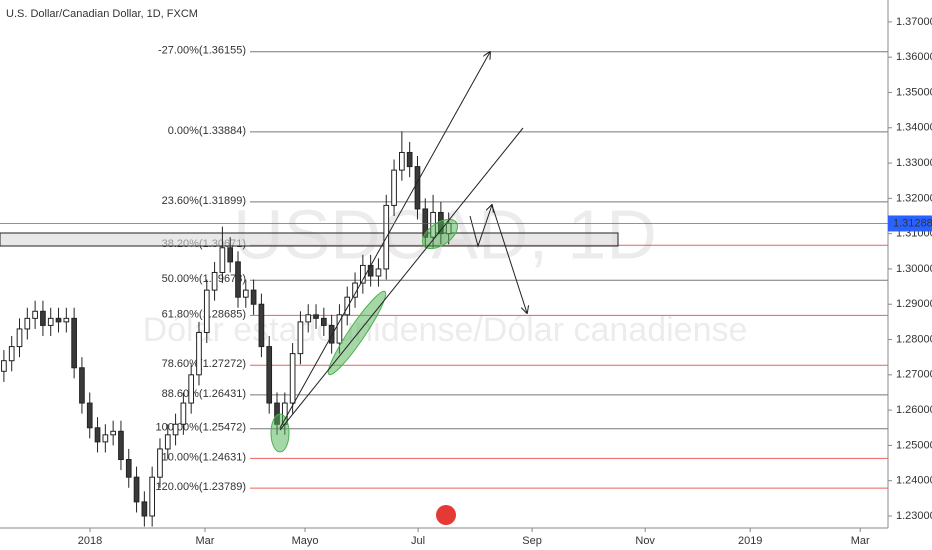 The image size is (932, 550). What do you see at coordinates (914, 92) in the screenshot?
I see `y-tick-label: 1.35000` at bounding box center [914, 92].